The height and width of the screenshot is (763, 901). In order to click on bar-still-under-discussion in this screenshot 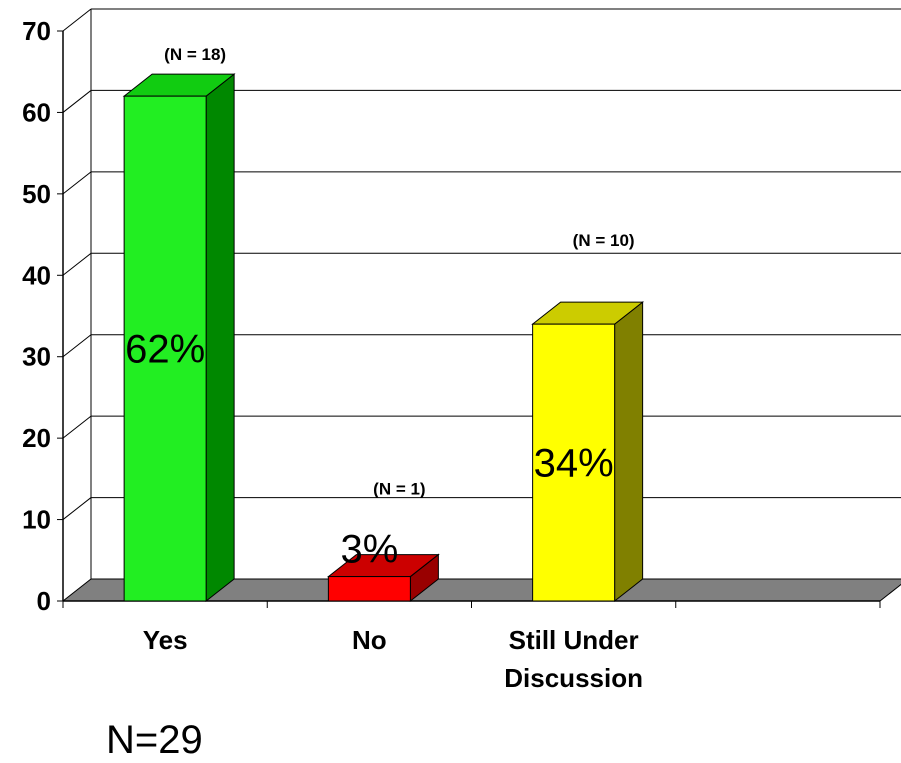, I will do `click(588, 452)`.